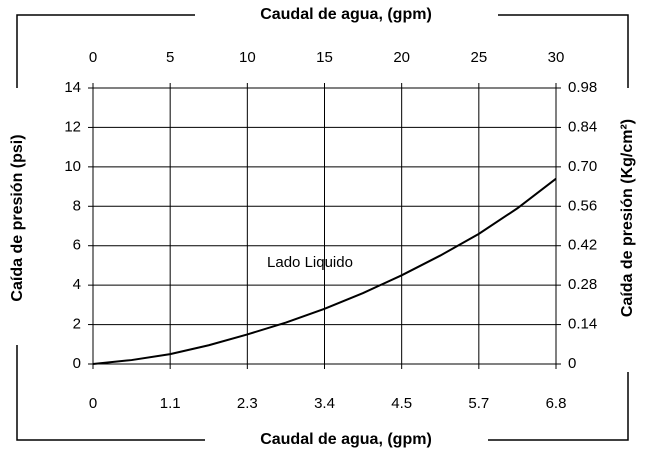 This screenshot has height=451, width=646. Describe the element at coordinates (247, 57) in the screenshot. I see `x-tick-label: 10` at that location.